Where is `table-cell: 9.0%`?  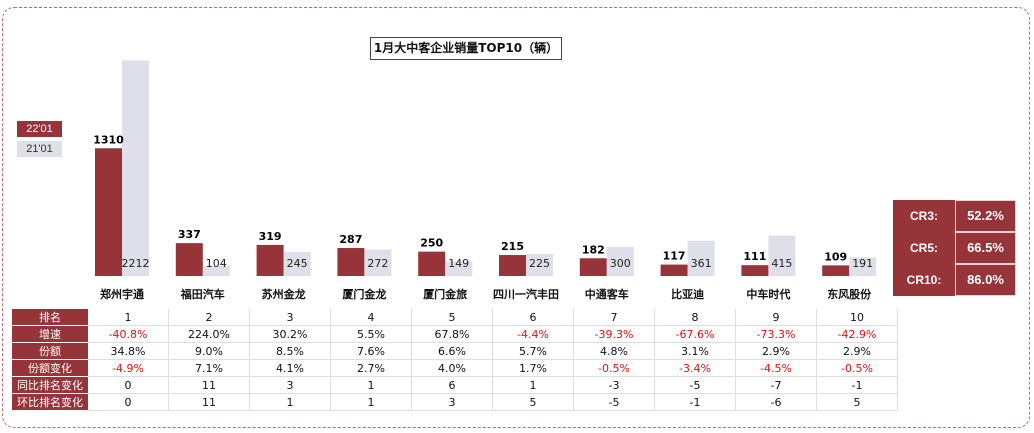
table-cell: 9.0% is located at coordinates (209, 351).